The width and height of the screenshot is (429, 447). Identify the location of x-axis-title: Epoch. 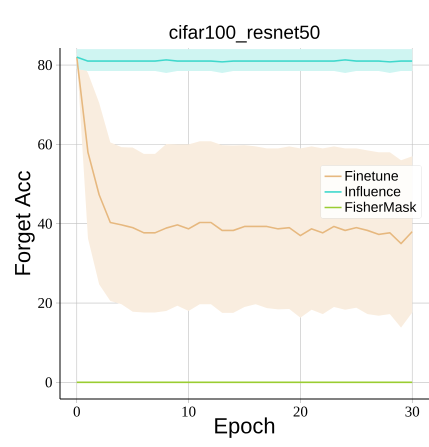
(244, 427).